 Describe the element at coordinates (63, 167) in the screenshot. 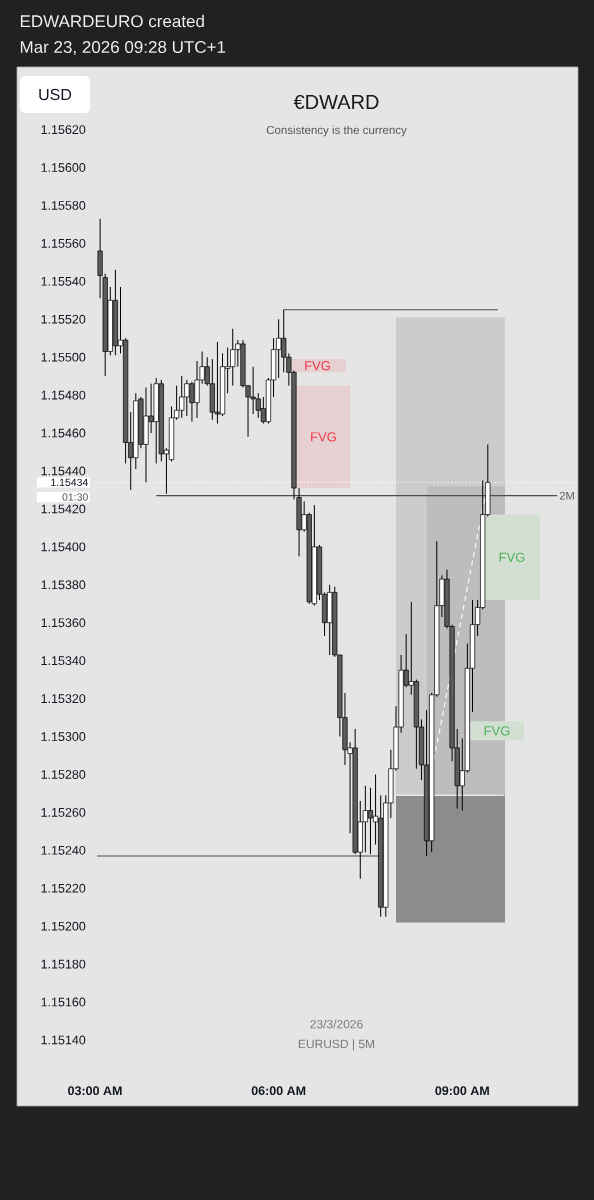

I see `y-tick-label: 1.15600` at that location.